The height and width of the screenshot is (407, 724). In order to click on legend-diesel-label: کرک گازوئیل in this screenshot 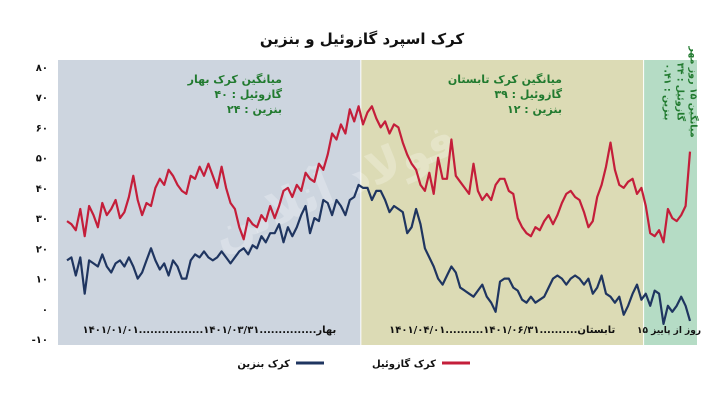, I will do `click(404, 363)`.